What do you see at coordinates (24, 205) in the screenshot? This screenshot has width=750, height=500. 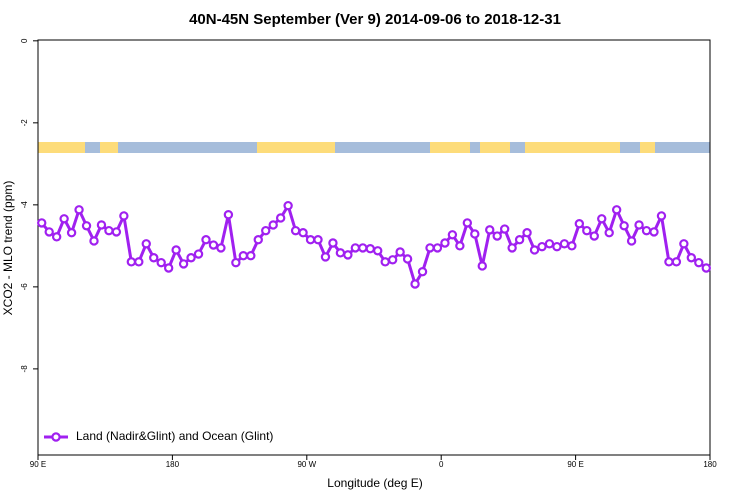 I see `y-tick-label: -4` at bounding box center [24, 205].